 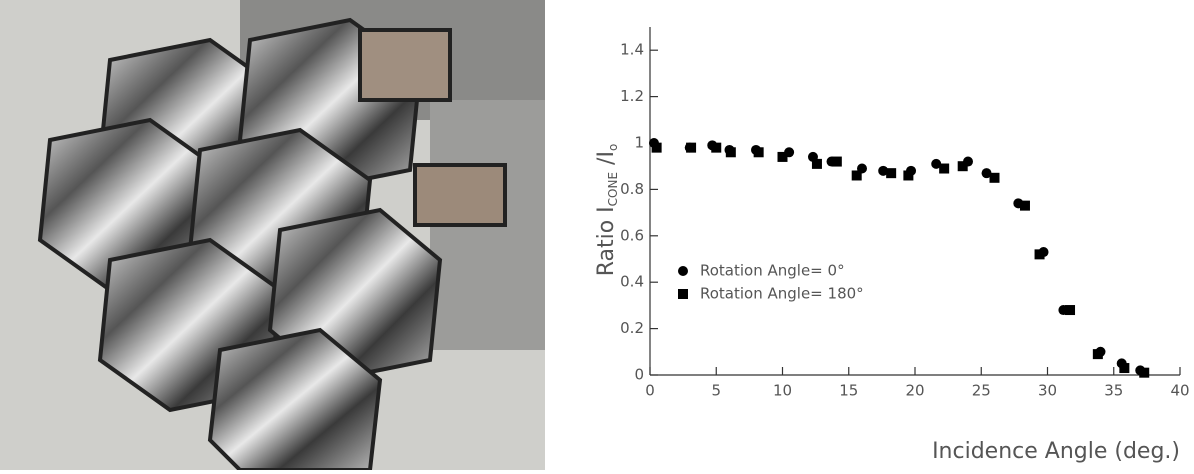 I want to click on y-label-subscript: CONE, so click(x=613, y=189).